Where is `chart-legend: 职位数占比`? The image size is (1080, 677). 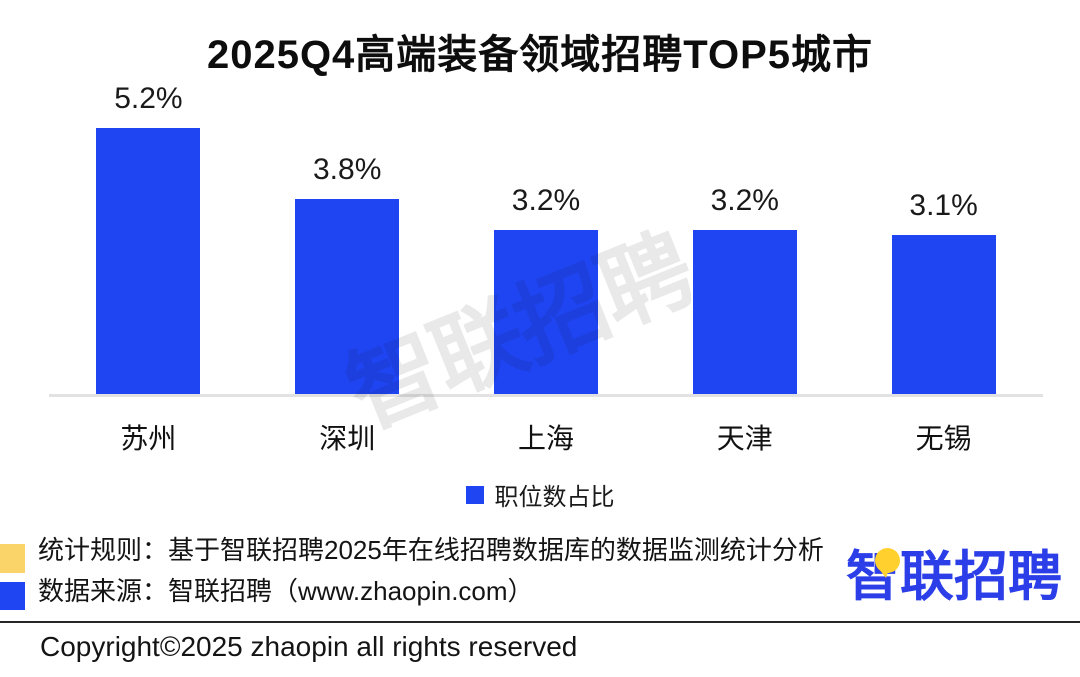 chart-legend: 职位数占比 is located at coordinates (540, 494).